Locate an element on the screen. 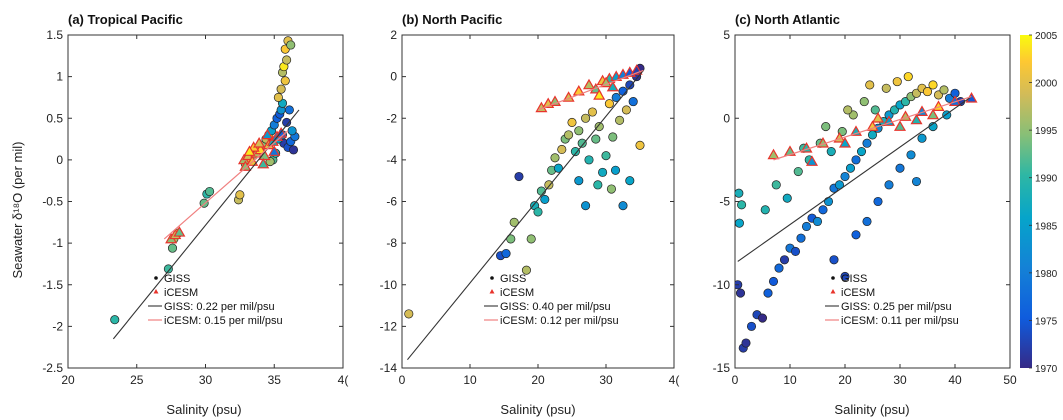  y-tick-label: 5 is located at coordinates (726, 35).